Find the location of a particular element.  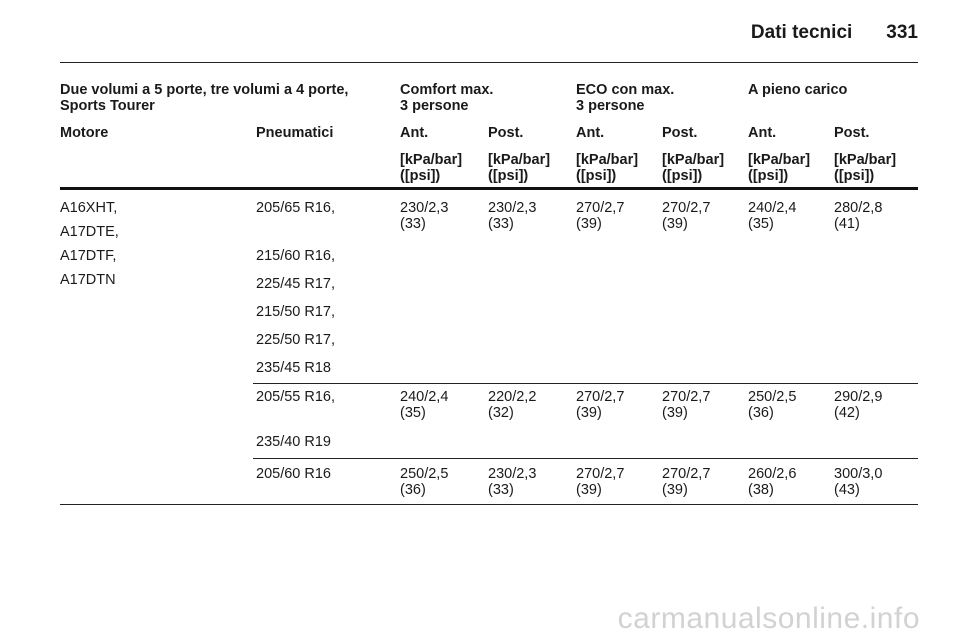

engine-code: A17DTN is located at coordinates (88, 280).